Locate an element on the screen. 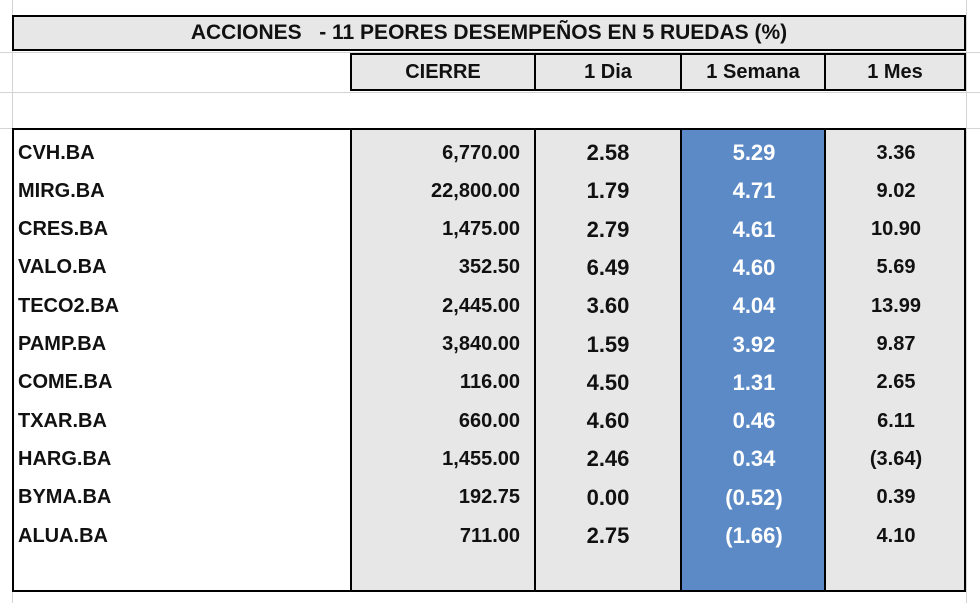 The height and width of the screenshot is (603, 980). table-row: TECO2.BA 2,445.00 3.60 4.04 13.99 is located at coordinates (489, 306).